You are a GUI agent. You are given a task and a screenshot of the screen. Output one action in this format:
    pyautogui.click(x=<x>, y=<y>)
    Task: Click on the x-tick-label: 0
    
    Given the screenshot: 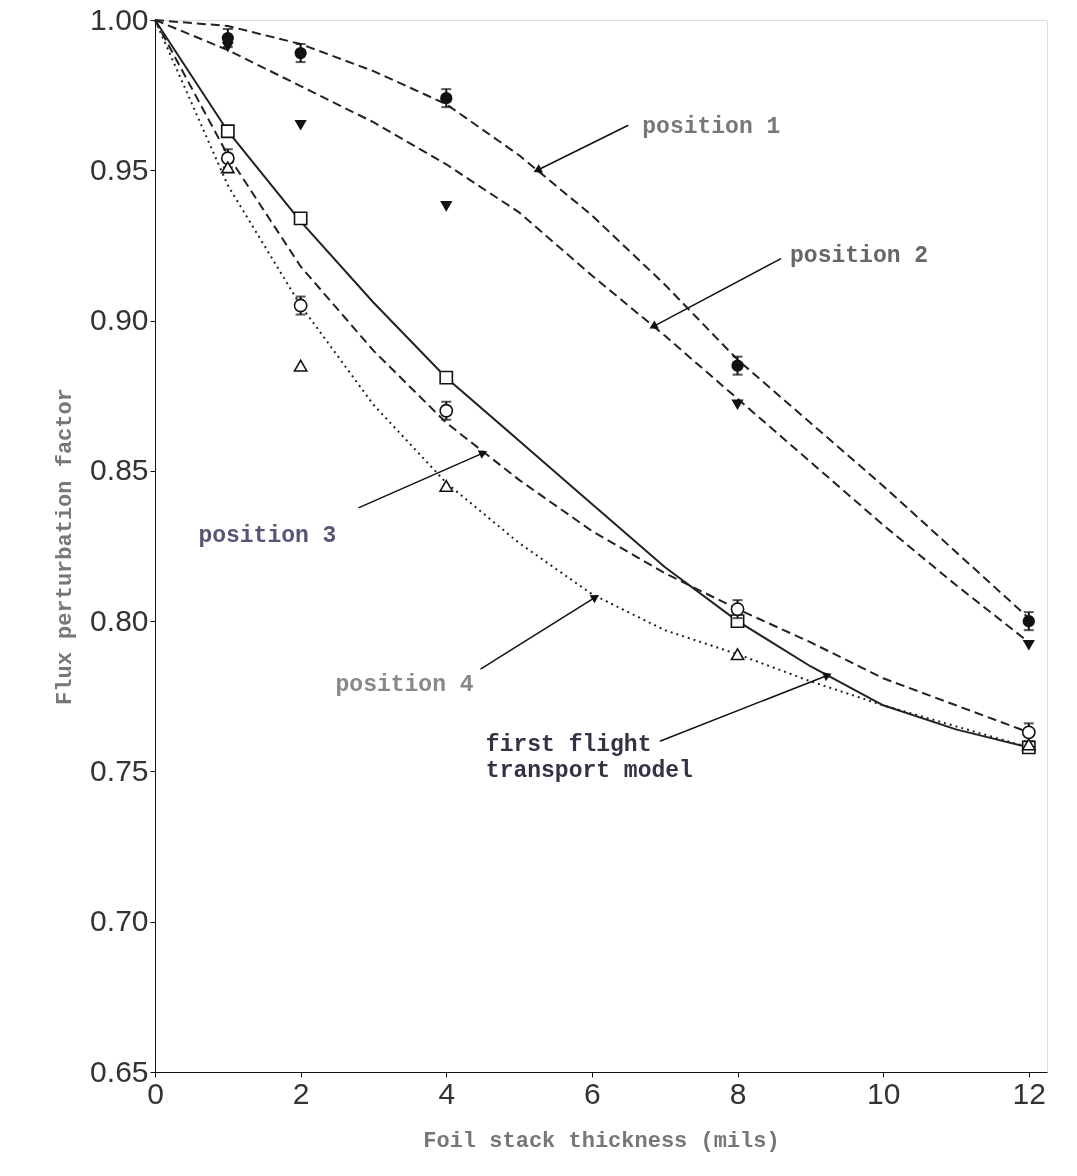 What is the action you would take?
    pyautogui.click(x=155, y=1093)
    